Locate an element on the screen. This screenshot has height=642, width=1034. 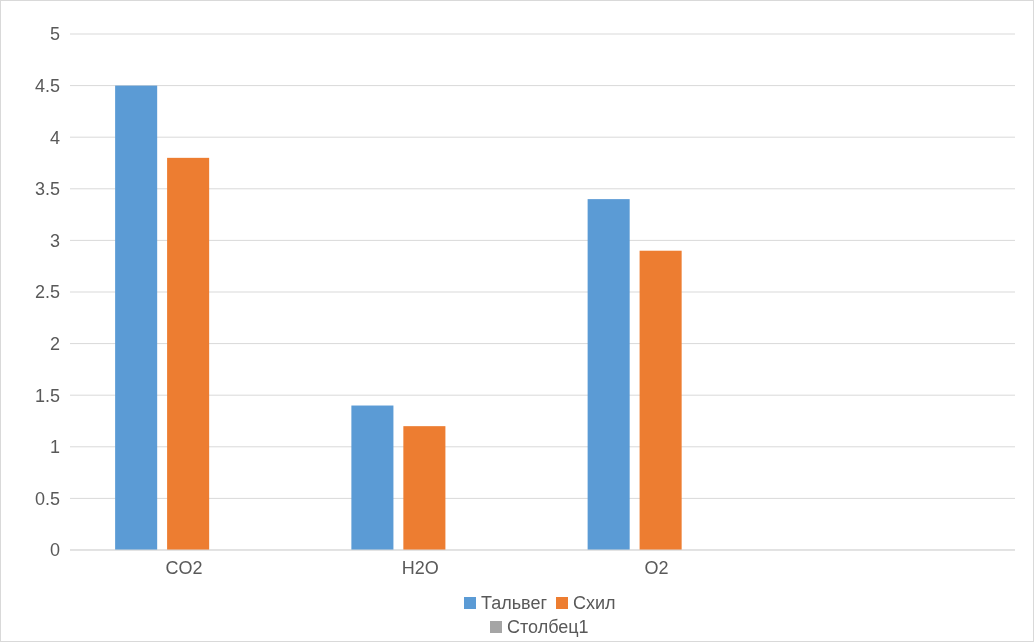
y-tick-label: 4.5 is located at coordinates (47, 85).